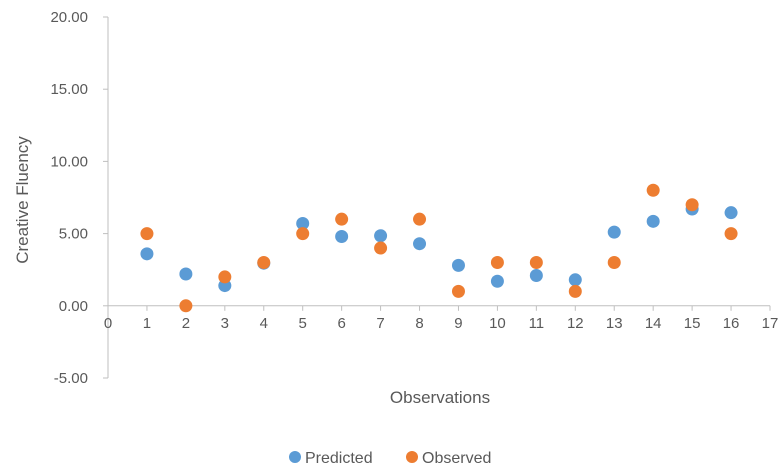 Image resolution: width=783 pixels, height=468 pixels. What do you see at coordinates (73, 234) in the screenshot?
I see `y-tick-label: 5.00` at bounding box center [73, 234].